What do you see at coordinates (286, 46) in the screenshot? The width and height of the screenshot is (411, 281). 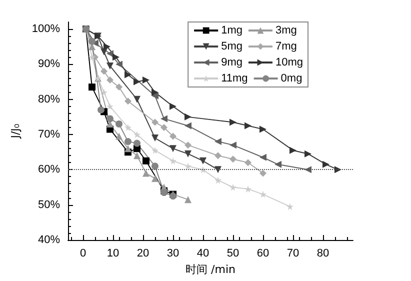 I see `legend-label: 7mg` at bounding box center [286, 46].